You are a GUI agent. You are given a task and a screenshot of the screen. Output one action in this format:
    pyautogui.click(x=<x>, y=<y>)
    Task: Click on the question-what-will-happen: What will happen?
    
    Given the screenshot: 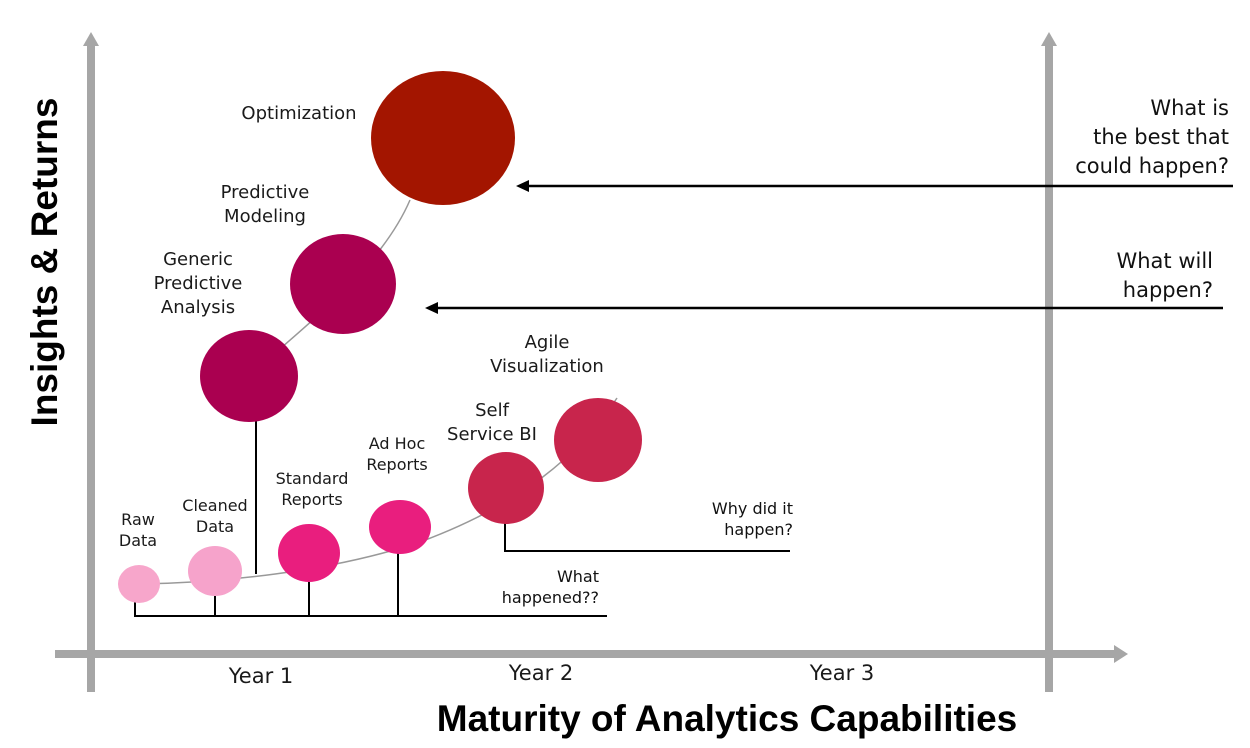 What is the action you would take?
    pyautogui.click(x=1164, y=275)
    